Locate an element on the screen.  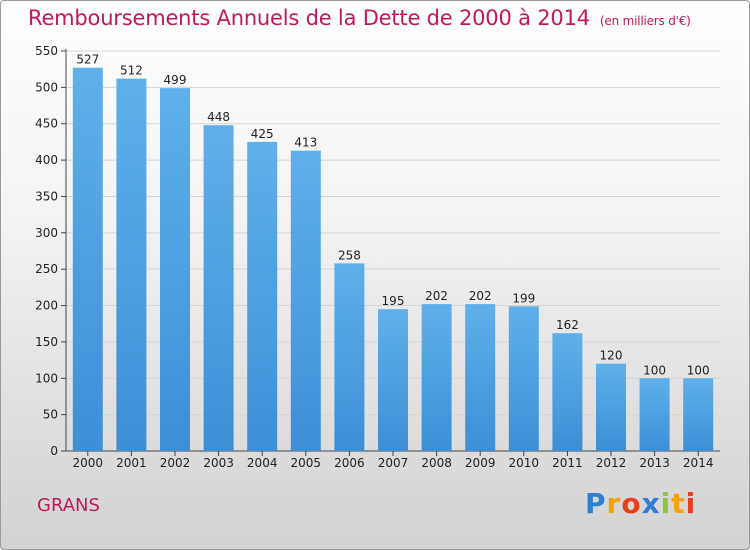
y-tick-label: 300 is located at coordinates (46, 233).